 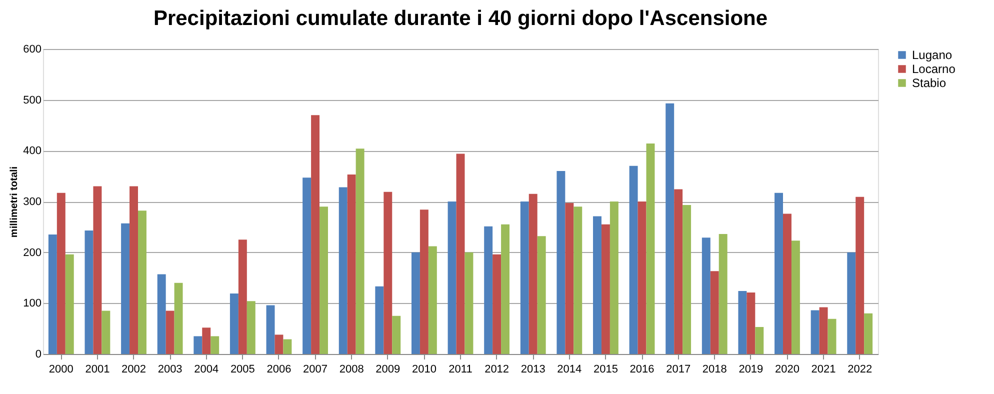 What do you see at coordinates (242, 370) in the screenshot?
I see `x-tick-label: 2005` at bounding box center [242, 370].